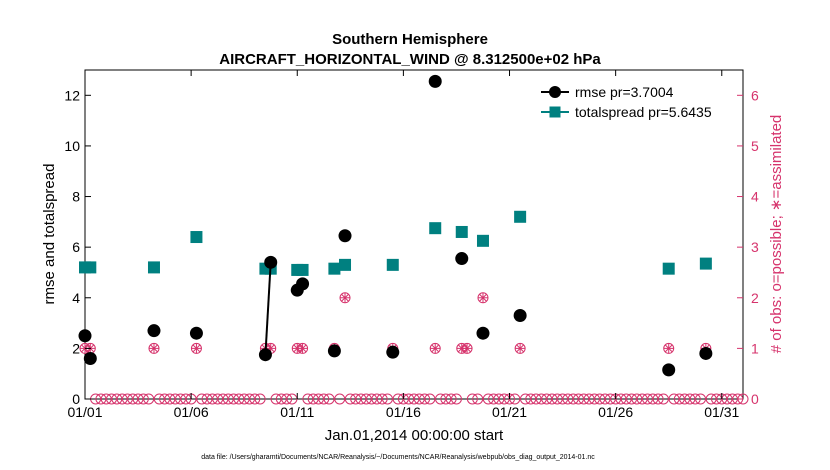 Image resolution: width=830 pixels, height=470 pixels. Describe the element at coordinates (755, 399) in the screenshot. I see `y2-tick-label: 0` at that location.